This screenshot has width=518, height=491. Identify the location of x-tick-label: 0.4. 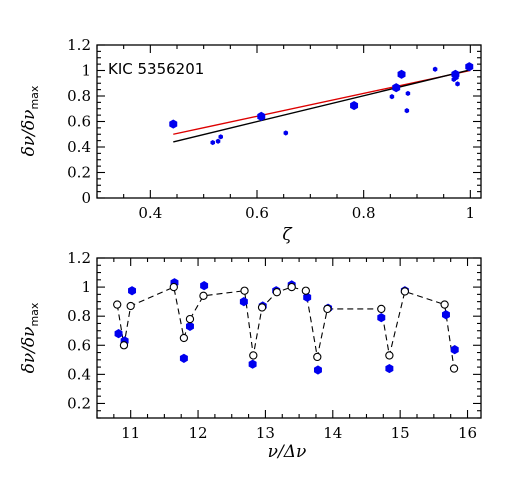
(150, 213).